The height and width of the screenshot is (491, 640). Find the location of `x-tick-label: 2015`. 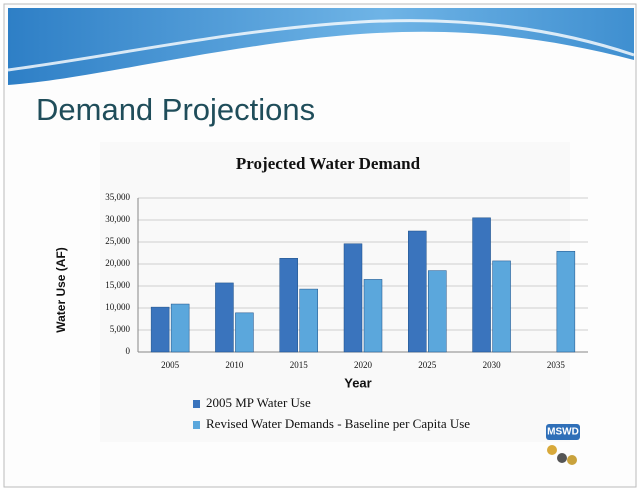

x-tick-label: 2015 is located at coordinates (299, 365).